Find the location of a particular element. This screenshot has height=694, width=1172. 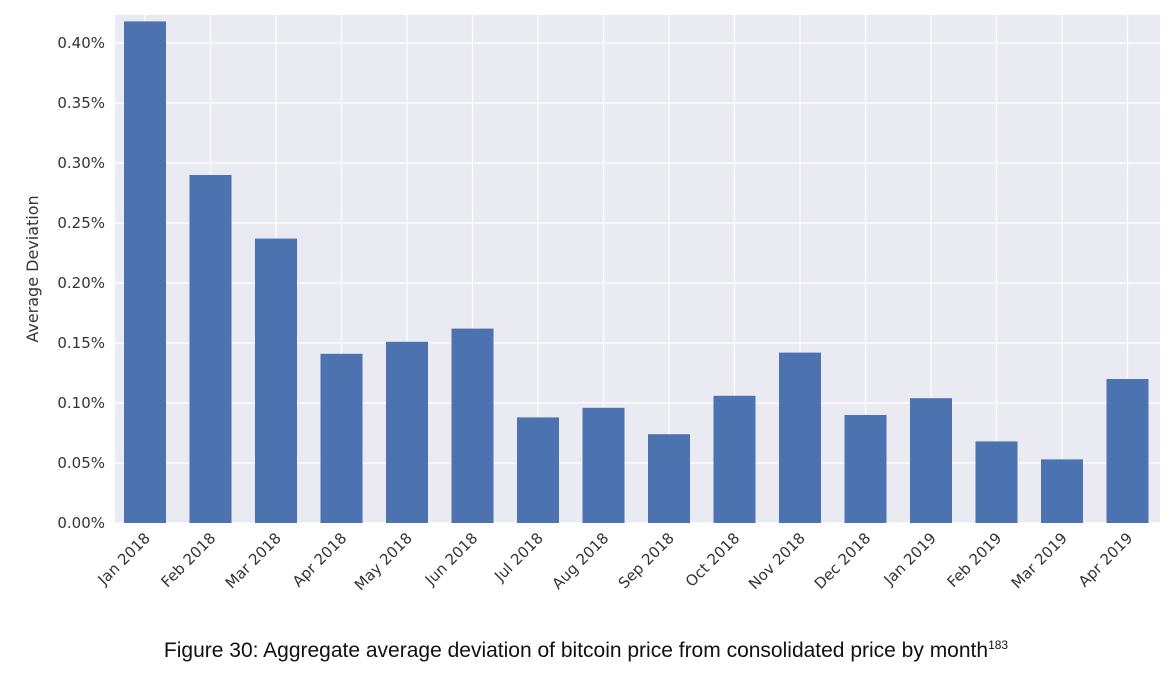

caption-footnote: 183 is located at coordinates (998, 645).